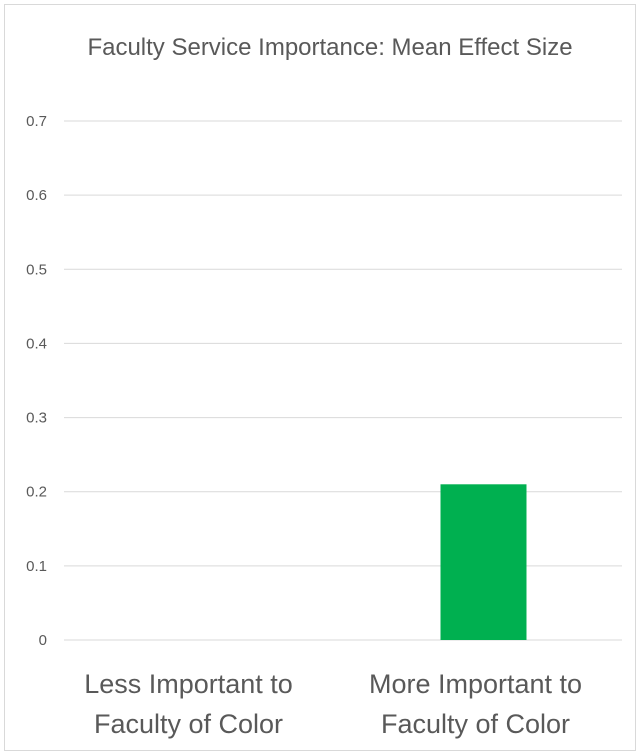  What do you see at coordinates (36, 121) in the screenshot?
I see `y-tick-label-7: 0.7` at bounding box center [36, 121].